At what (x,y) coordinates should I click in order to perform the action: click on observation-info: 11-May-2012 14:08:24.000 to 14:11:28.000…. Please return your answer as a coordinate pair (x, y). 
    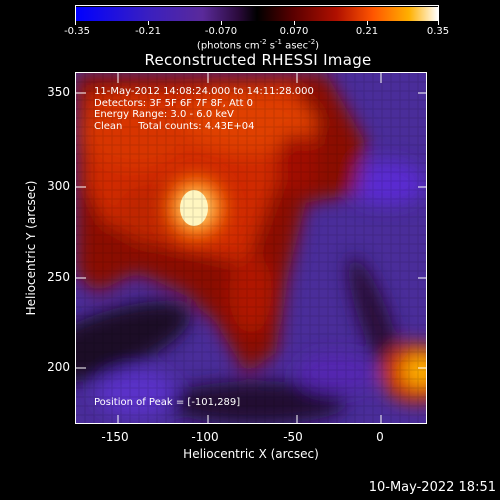
    Looking at the image, I should click on (204, 109).